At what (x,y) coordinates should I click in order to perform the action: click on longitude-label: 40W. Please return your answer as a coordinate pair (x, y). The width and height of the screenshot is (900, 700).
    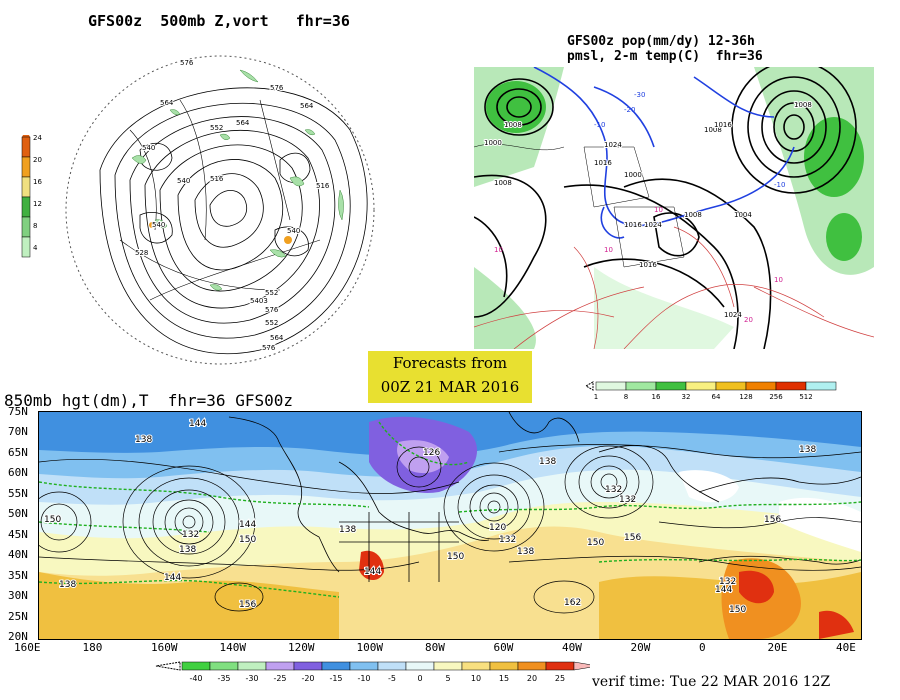
    Looking at the image, I should click on (572, 647).